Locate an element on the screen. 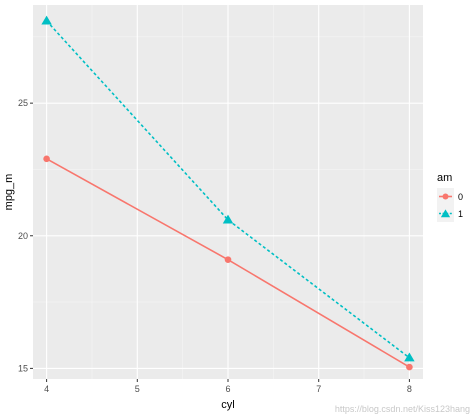 The height and width of the screenshot is (418, 474). y-axis-ticks: 15 20 25 is located at coordinates (25, 235).